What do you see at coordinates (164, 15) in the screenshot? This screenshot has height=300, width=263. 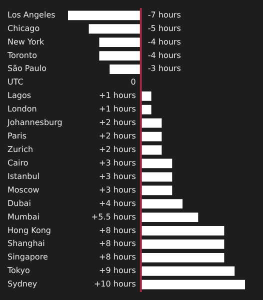 I see `data-label: -7 hours` at bounding box center [164, 15].